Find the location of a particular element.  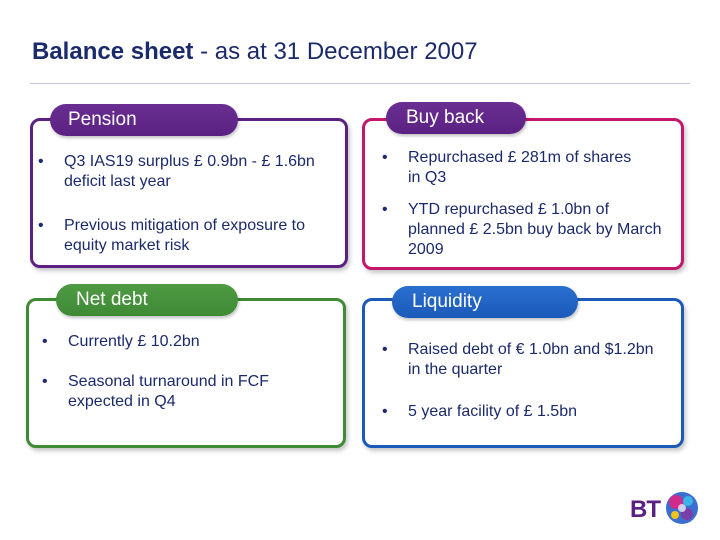

bt-globe-icon is located at coordinates (682, 508).